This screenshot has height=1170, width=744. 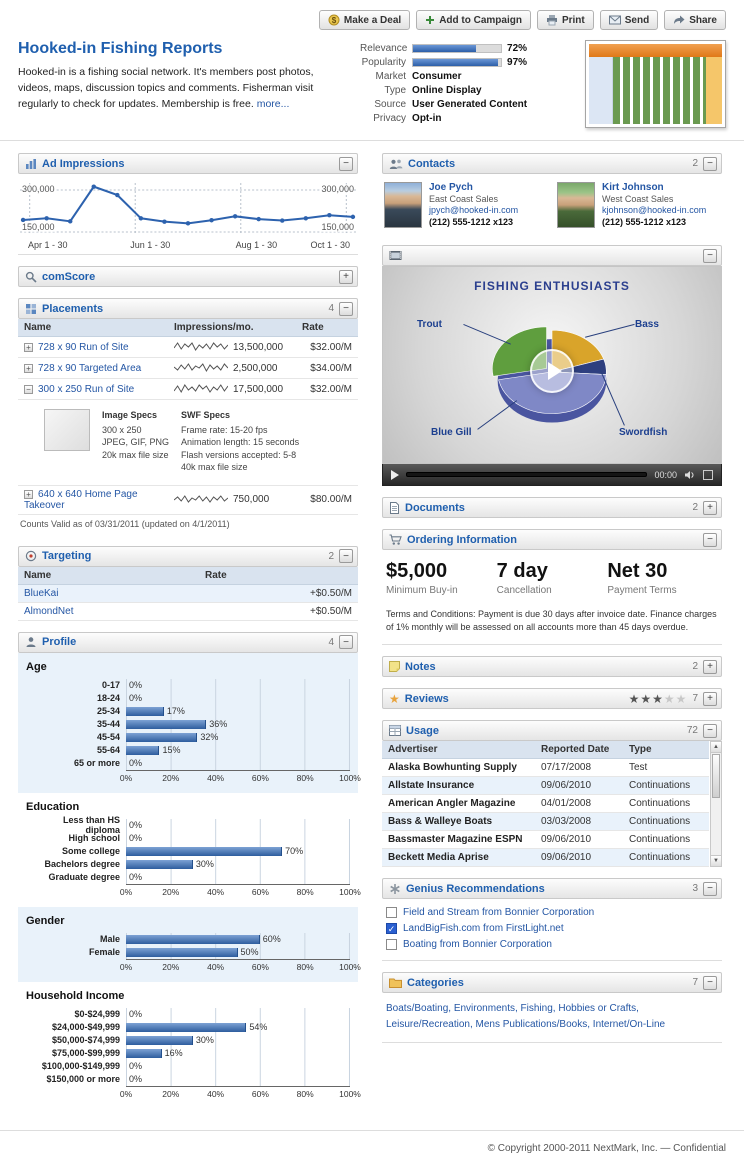 What do you see at coordinates (41, 593) in the screenshot?
I see `targeting-link: BlueKai` at bounding box center [41, 593].